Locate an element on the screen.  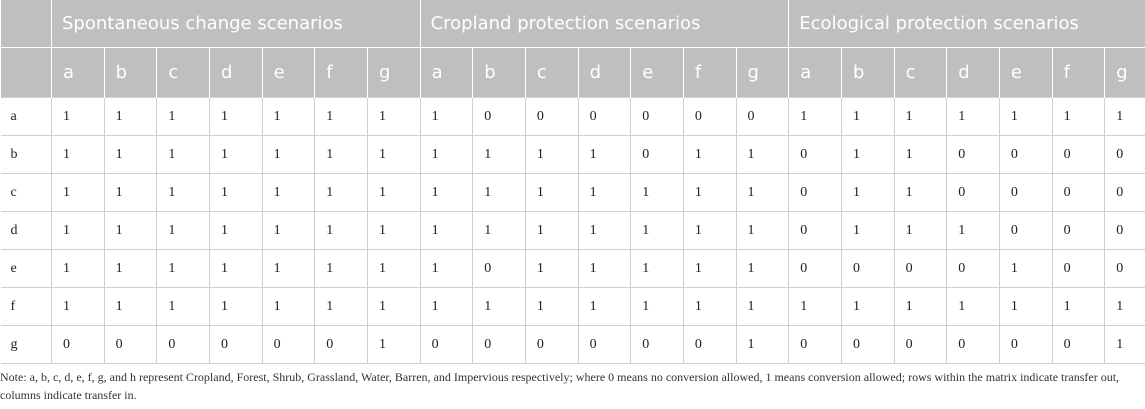
column-header-g: g is located at coordinates (762, 72).